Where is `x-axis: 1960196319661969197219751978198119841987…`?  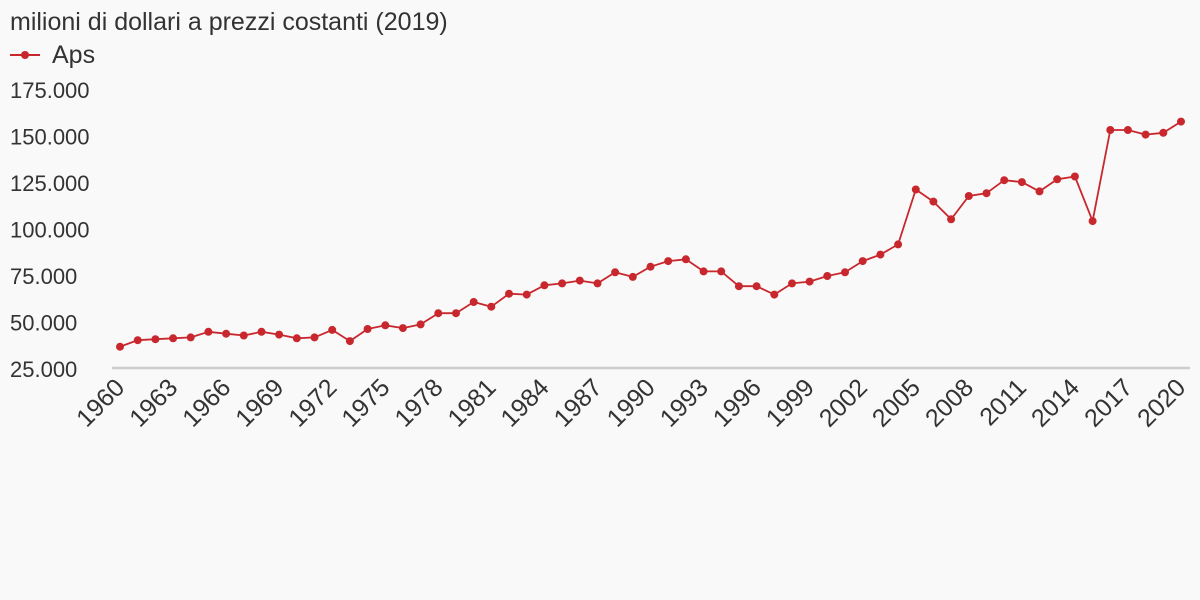 x-axis: 1960196319661969197219751978198119841987… is located at coordinates (631, 402).